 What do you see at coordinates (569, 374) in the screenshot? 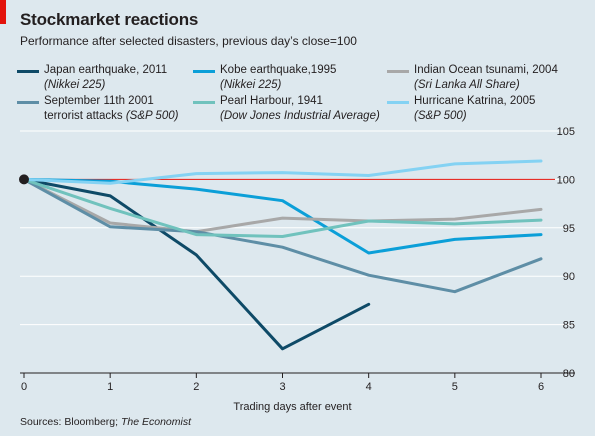
I see `y-tick-label-80: 80` at bounding box center [569, 374].